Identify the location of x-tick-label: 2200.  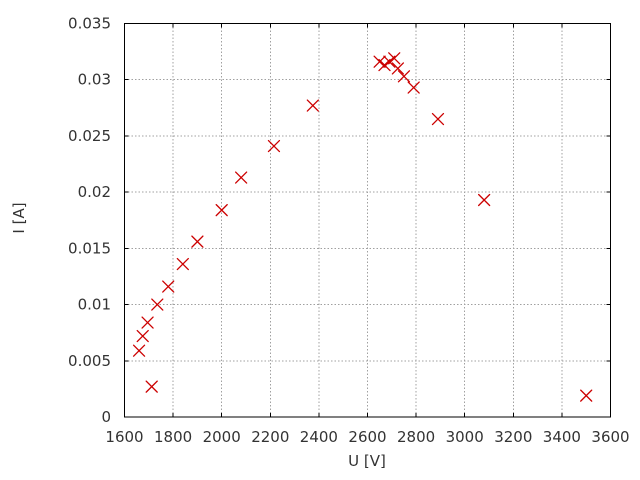
(270, 437).